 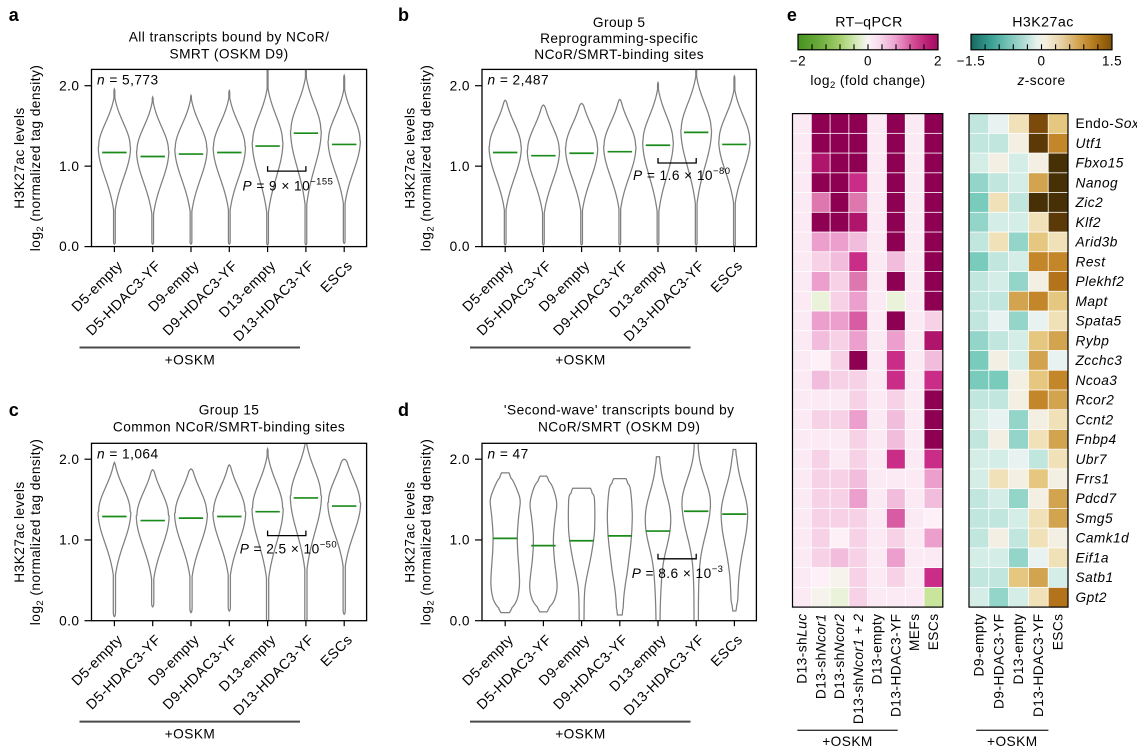 What do you see at coordinates (1112, 61) in the screenshot?
I see `svg-text: 1.5` at bounding box center [1112, 61].